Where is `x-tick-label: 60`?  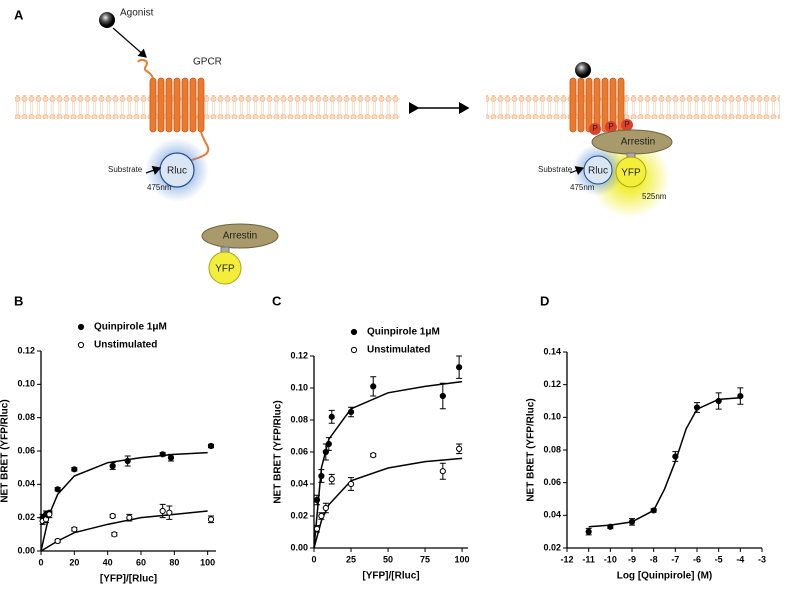 x-tick-label: 60 is located at coordinates (141, 562).